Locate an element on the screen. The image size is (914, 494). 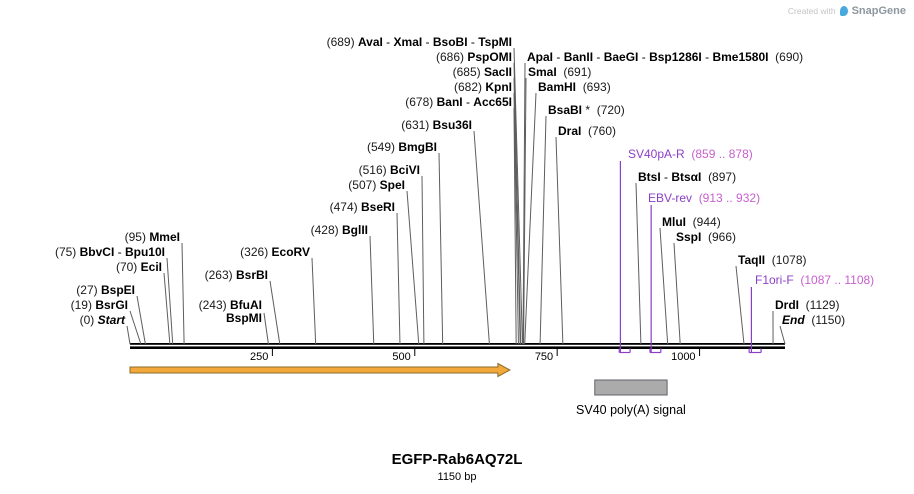
callout-line-start is located at coordinates (128, 335).